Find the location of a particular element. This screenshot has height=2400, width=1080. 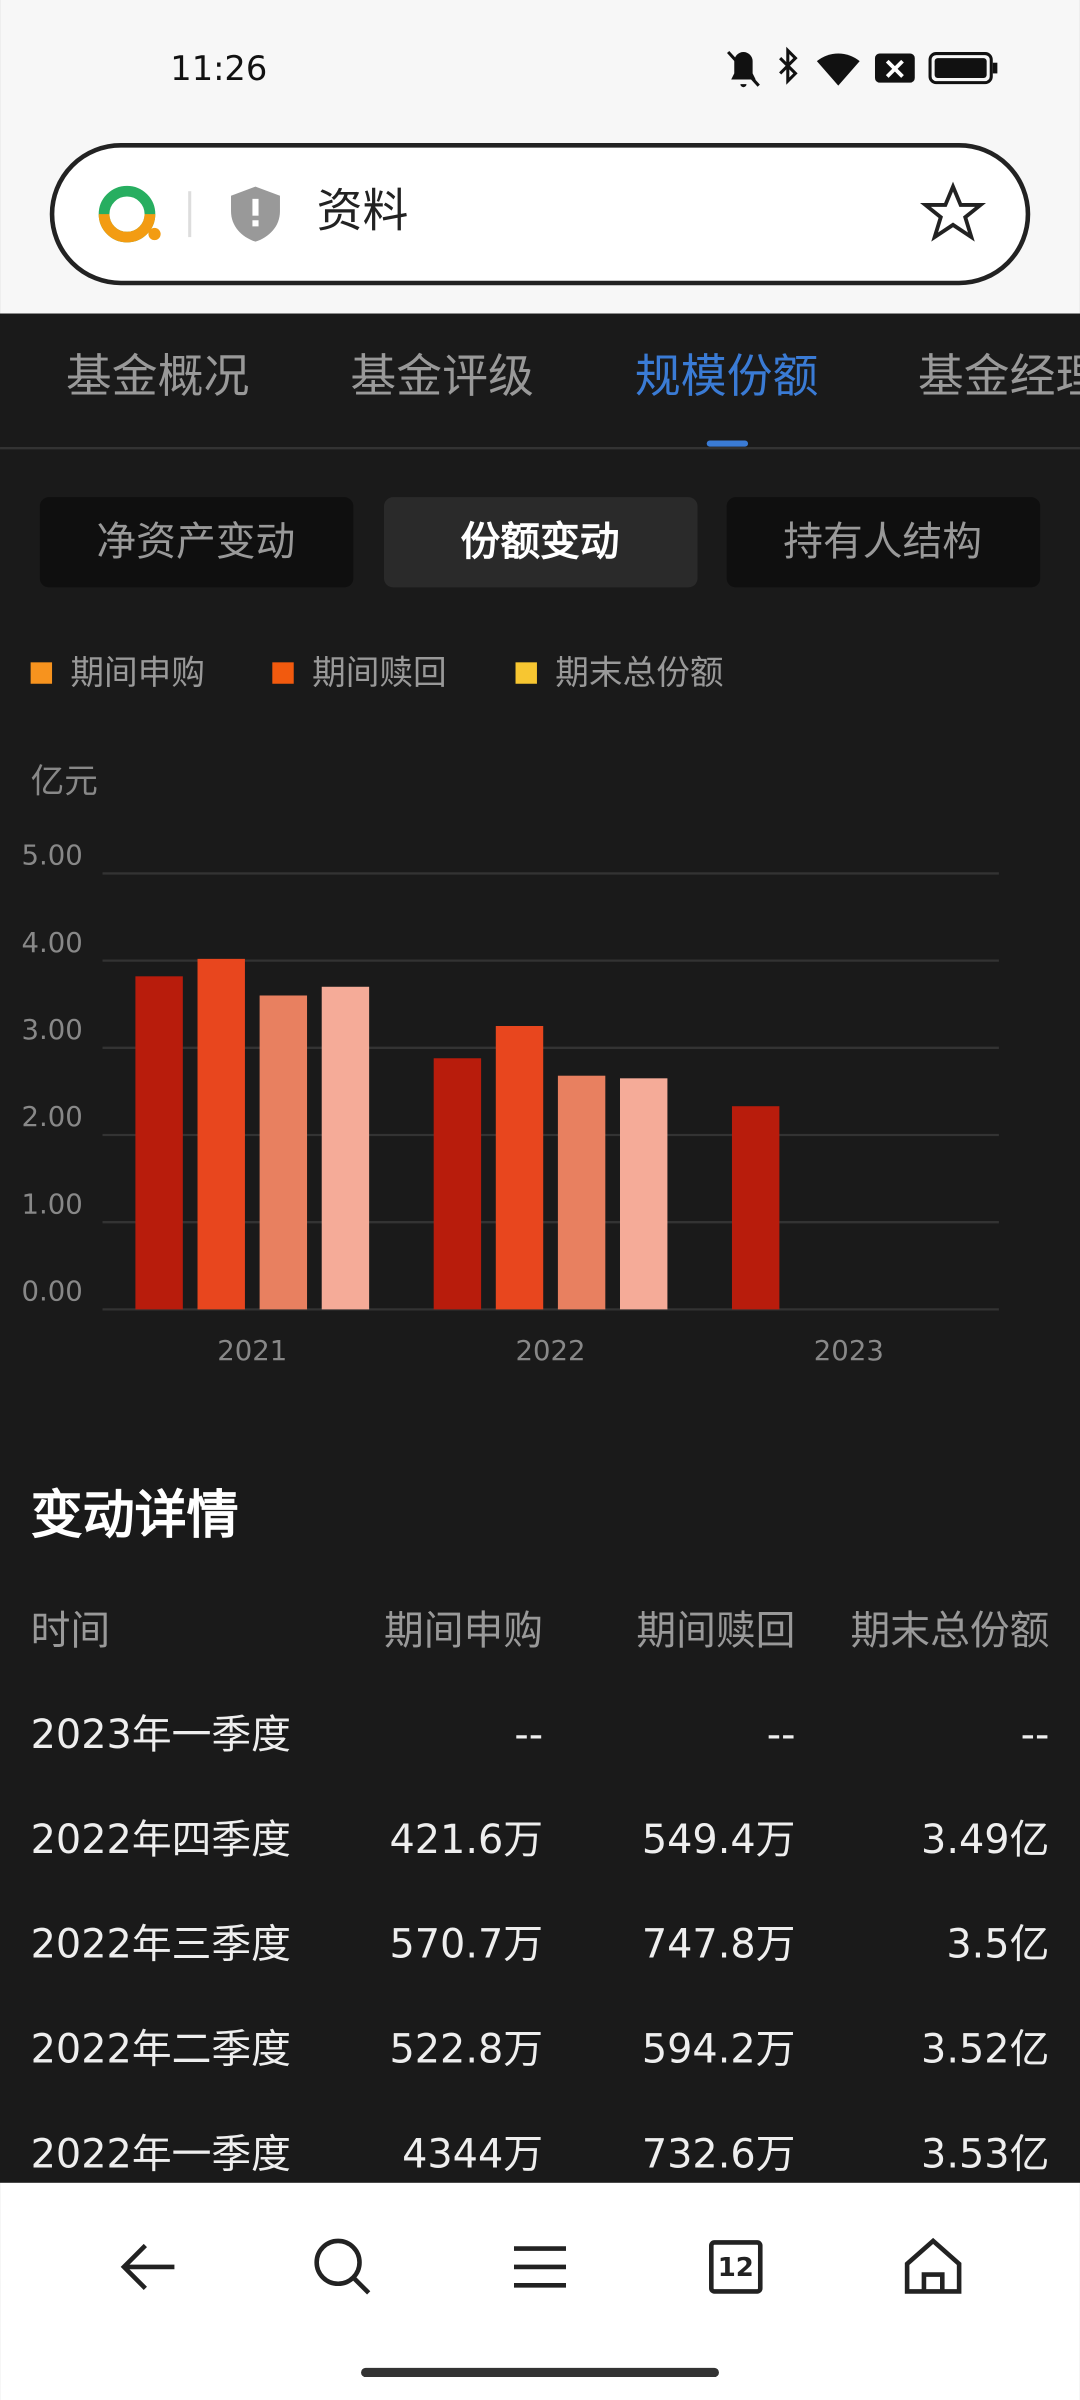

x-tick-label: 2023 is located at coordinates (849, 1351).